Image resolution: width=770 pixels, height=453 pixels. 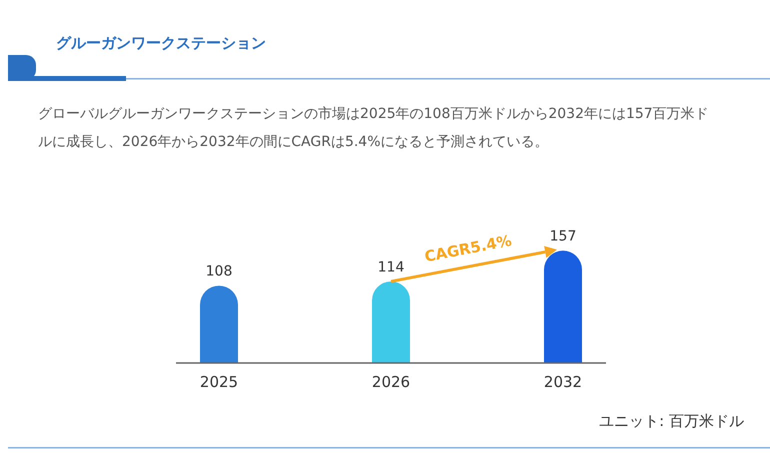 What do you see at coordinates (391, 382) in the screenshot?
I see `x-tick-label: 2026` at bounding box center [391, 382].